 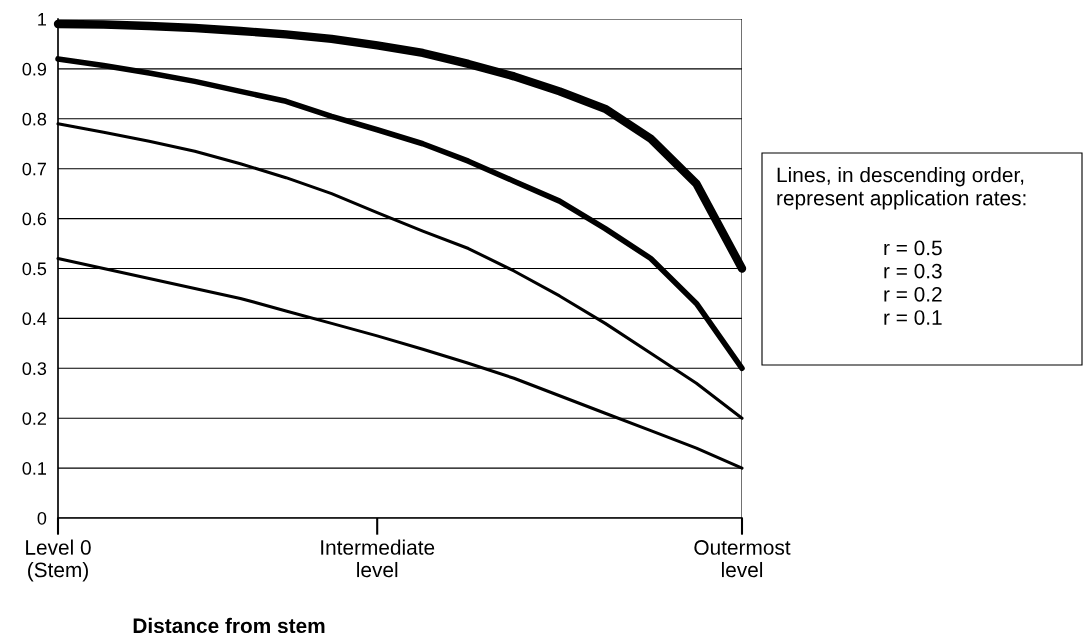 What do you see at coordinates (742, 559) in the screenshot?
I see `x-tick-label: Outermost level` at bounding box center [742, 559].